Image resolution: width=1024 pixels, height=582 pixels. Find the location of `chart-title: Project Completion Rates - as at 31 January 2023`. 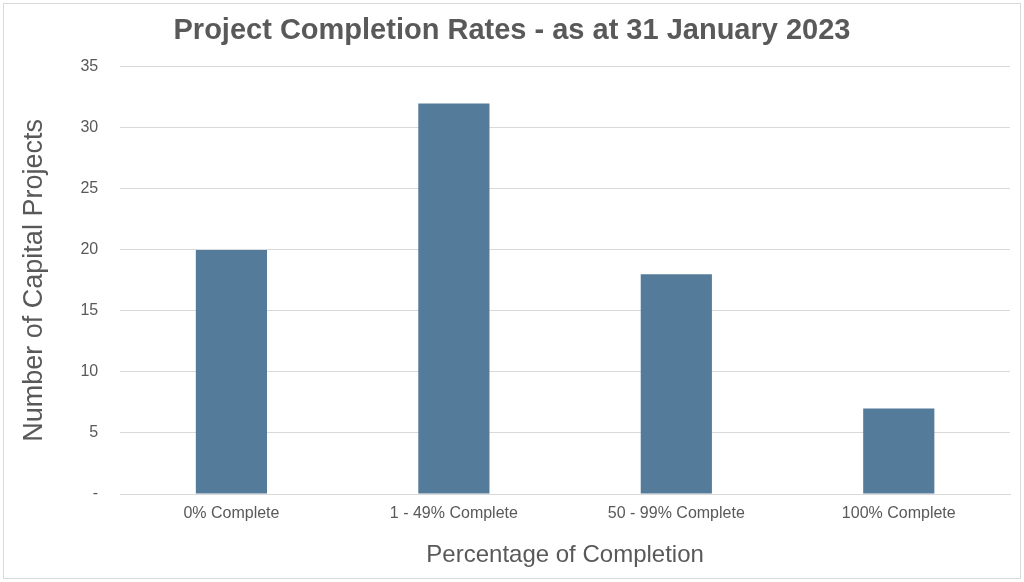

chart-title: Project Completion Rates - as at 31 January 2023 is located at coordinates (512, 29).